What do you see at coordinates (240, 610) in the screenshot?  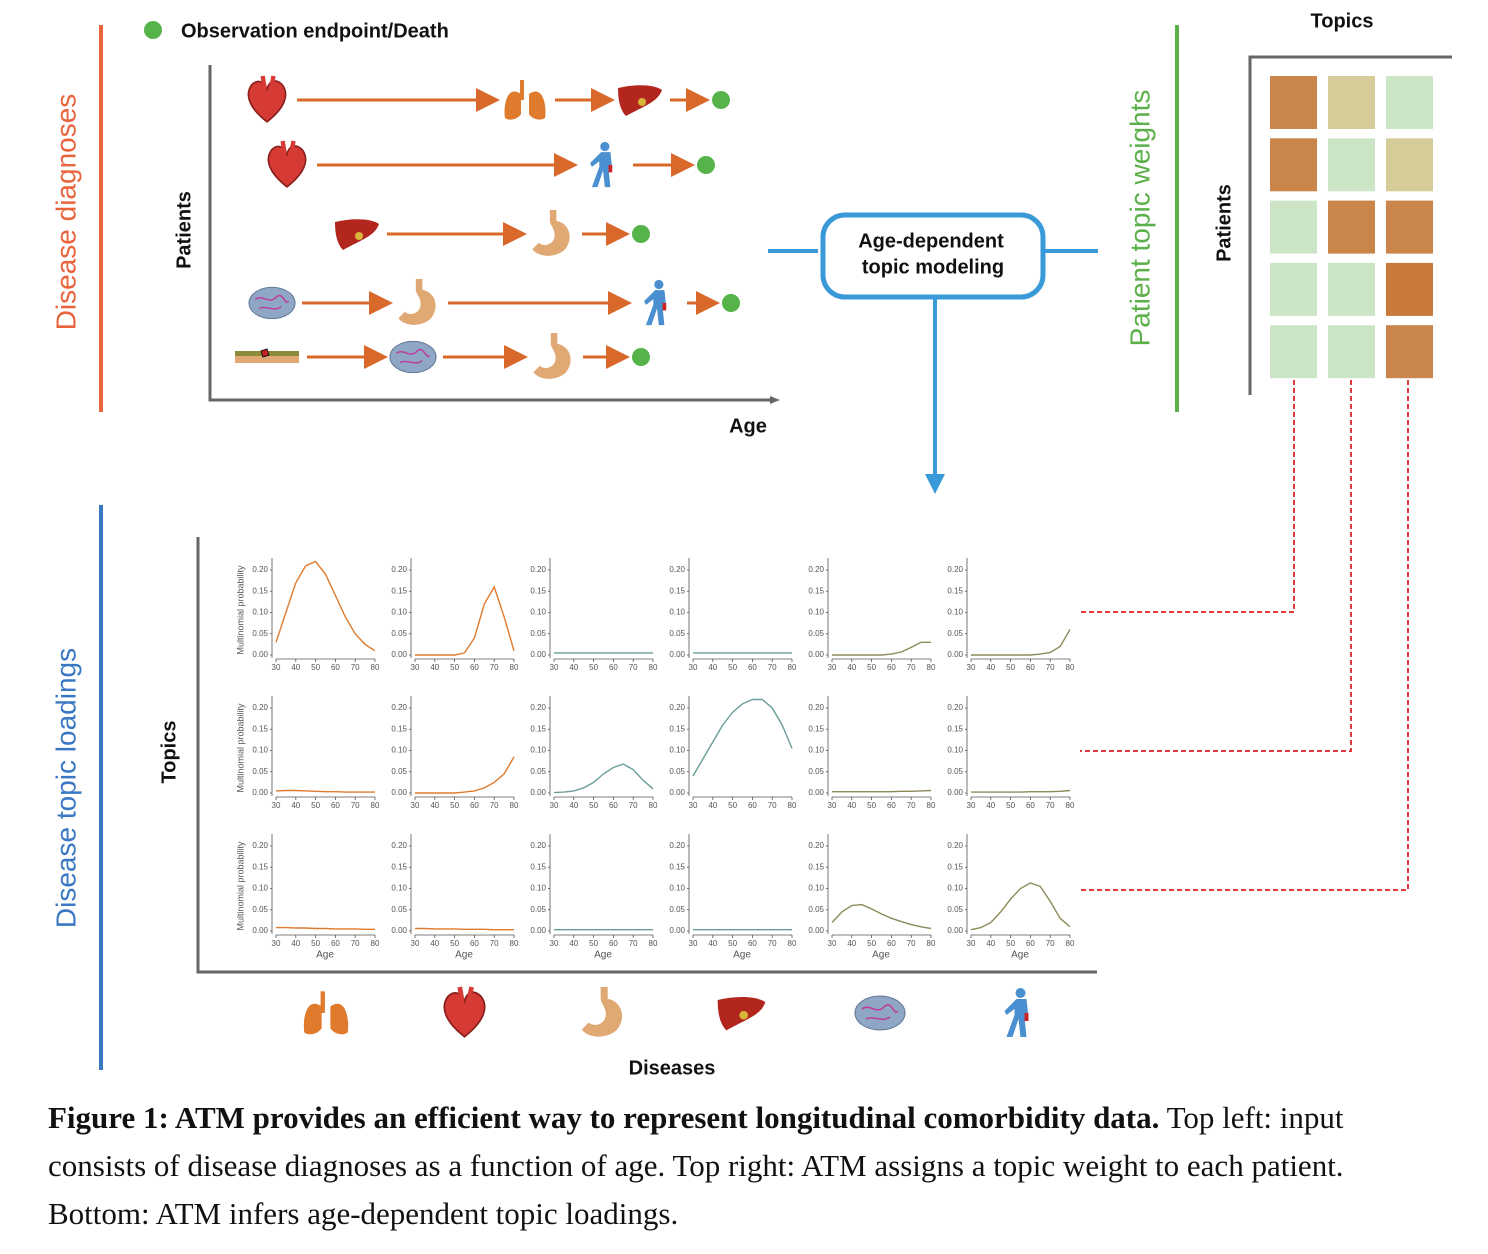 I see `panel-y-label: Multinomial probability` at bounding box center [240, 610].